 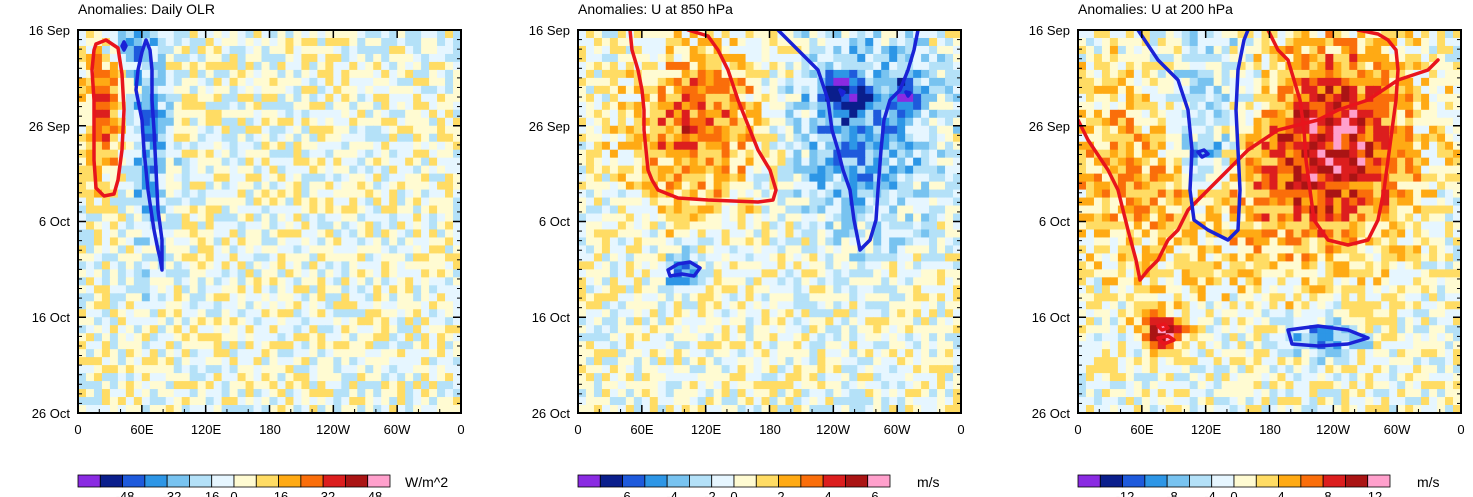 I want to click on blue-contour-line, so click(x=908, y=94).